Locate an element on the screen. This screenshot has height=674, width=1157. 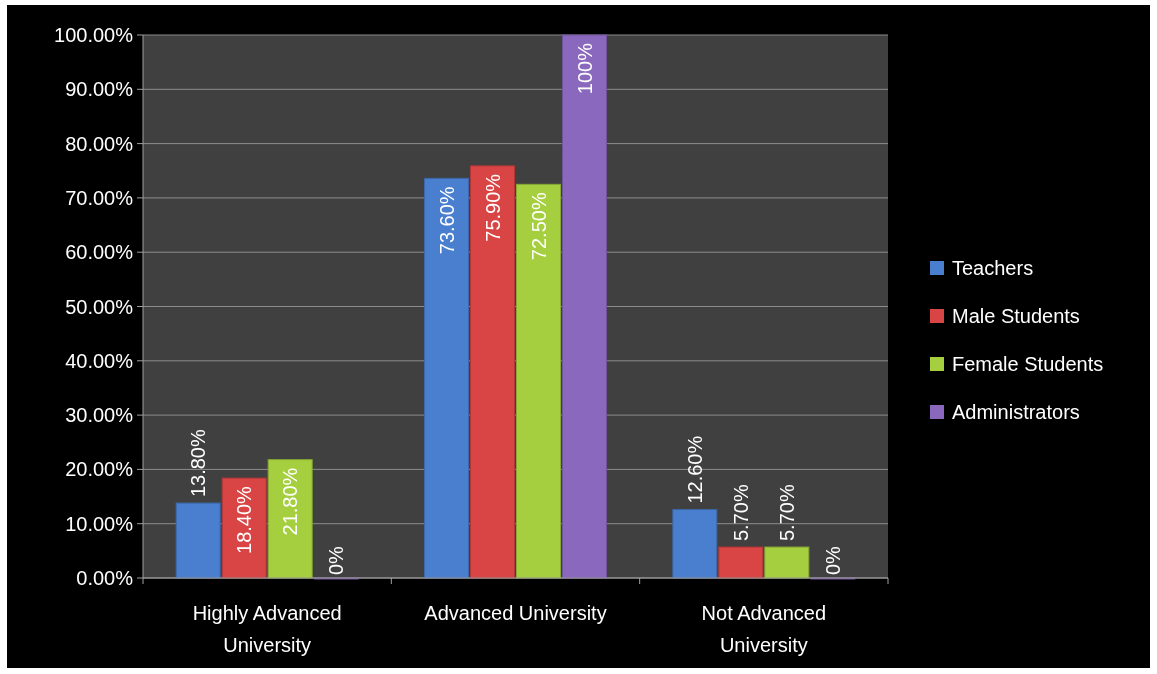
legend-label: Administrators is located at coordinates (1016, 412).